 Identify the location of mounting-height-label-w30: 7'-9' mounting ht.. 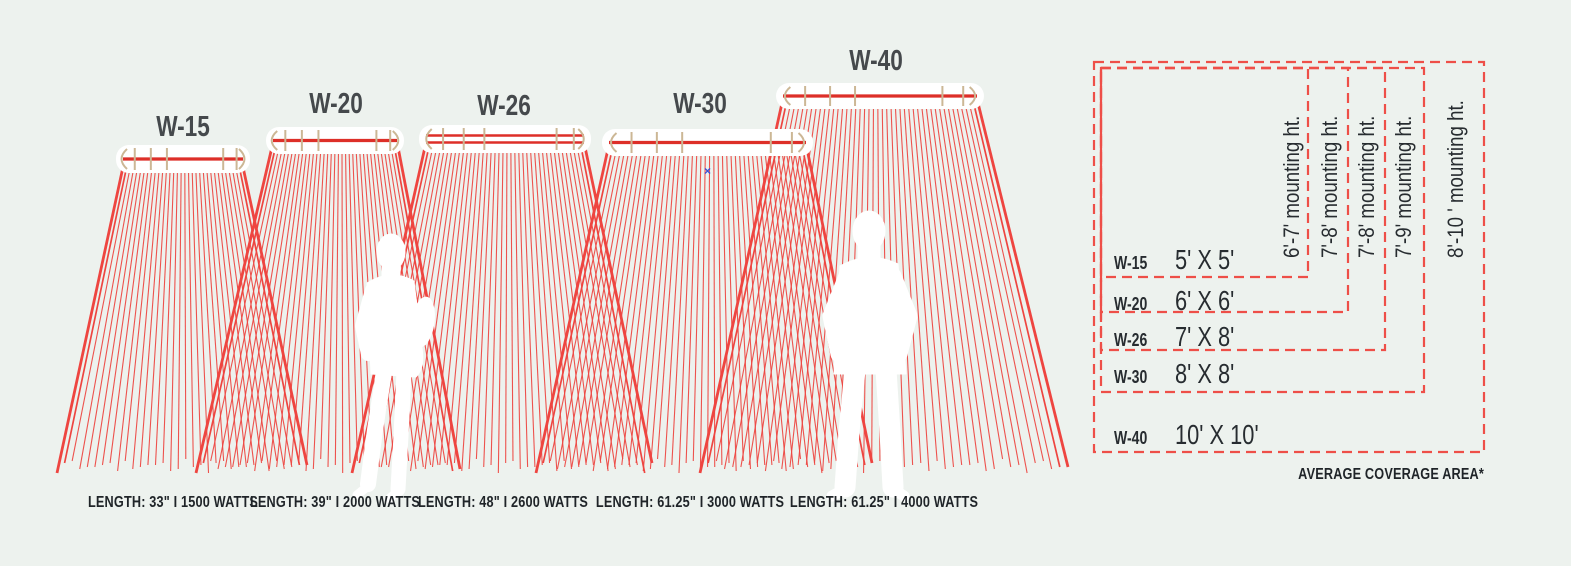
(1403, 162).